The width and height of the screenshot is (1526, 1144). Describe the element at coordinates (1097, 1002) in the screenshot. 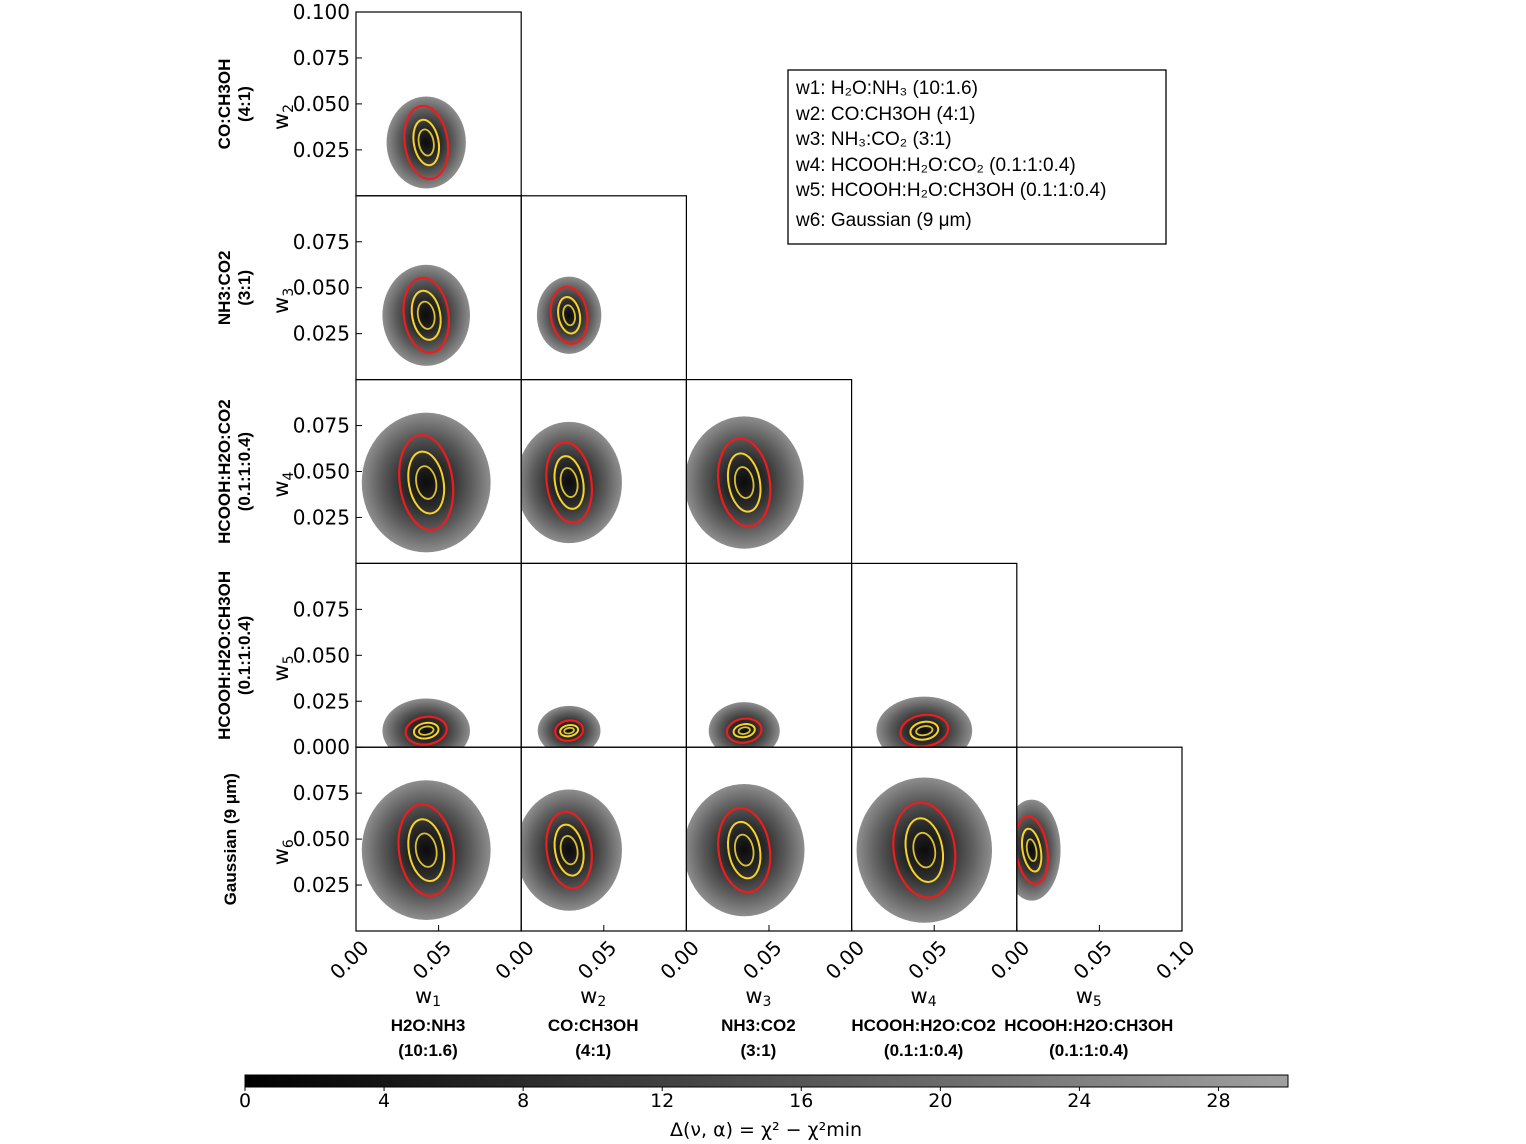

I see `x-axis-label-sub: 5` at that location.